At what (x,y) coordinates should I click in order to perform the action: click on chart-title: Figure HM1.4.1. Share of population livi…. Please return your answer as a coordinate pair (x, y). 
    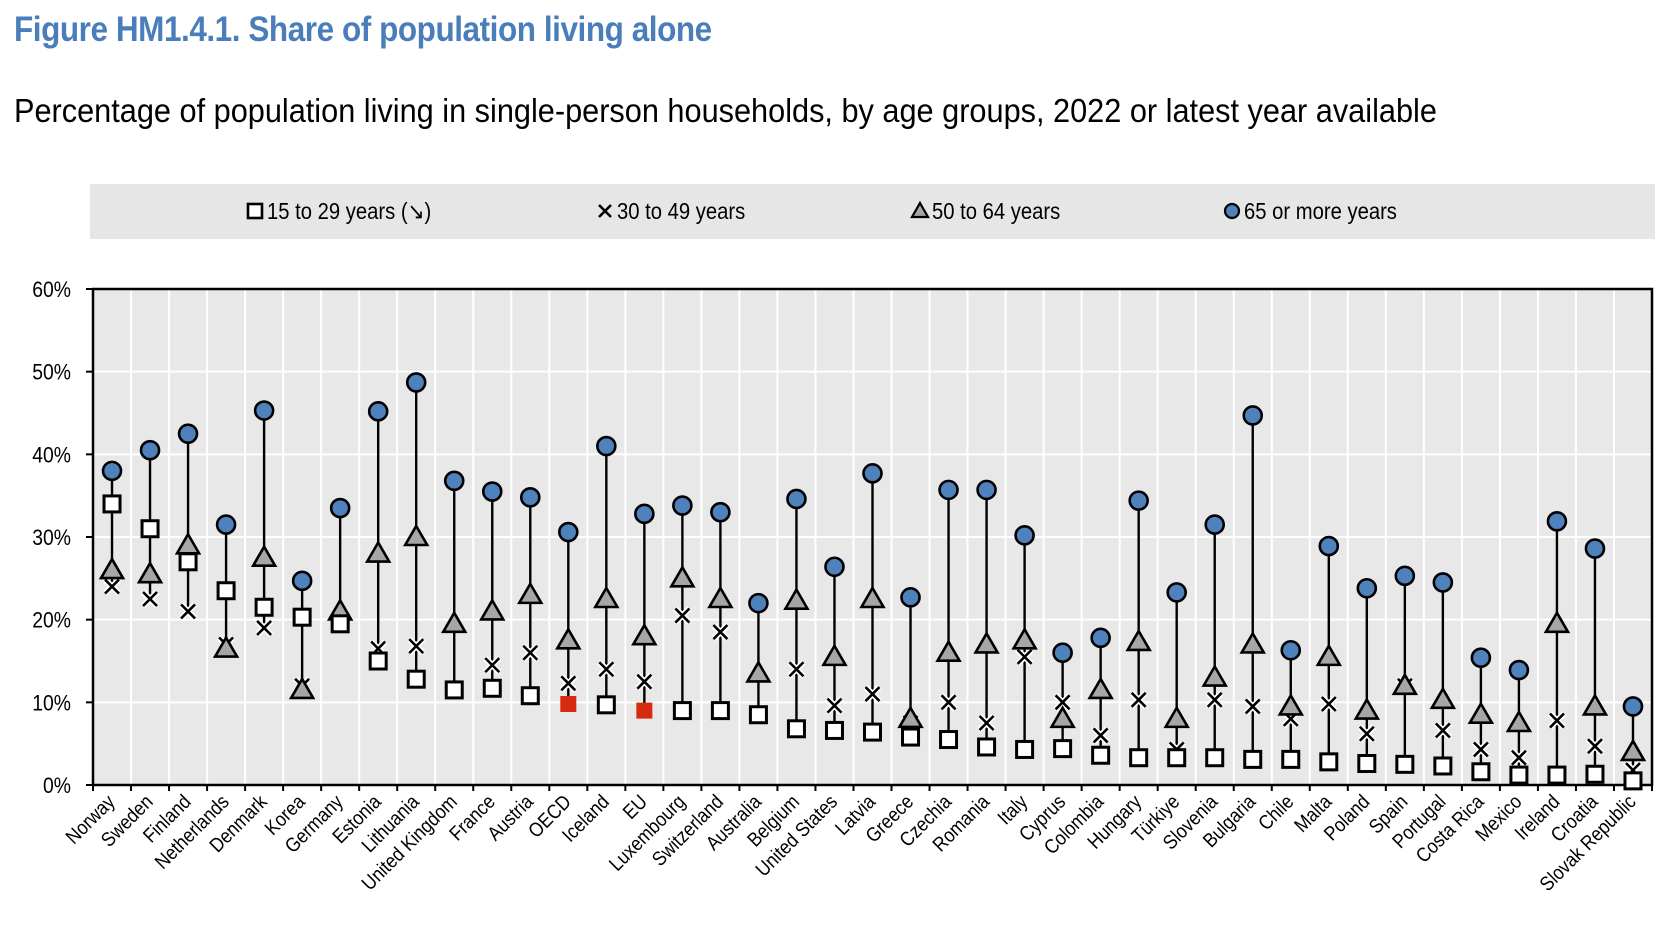
    Looking at the image, I should click on (363, 29).